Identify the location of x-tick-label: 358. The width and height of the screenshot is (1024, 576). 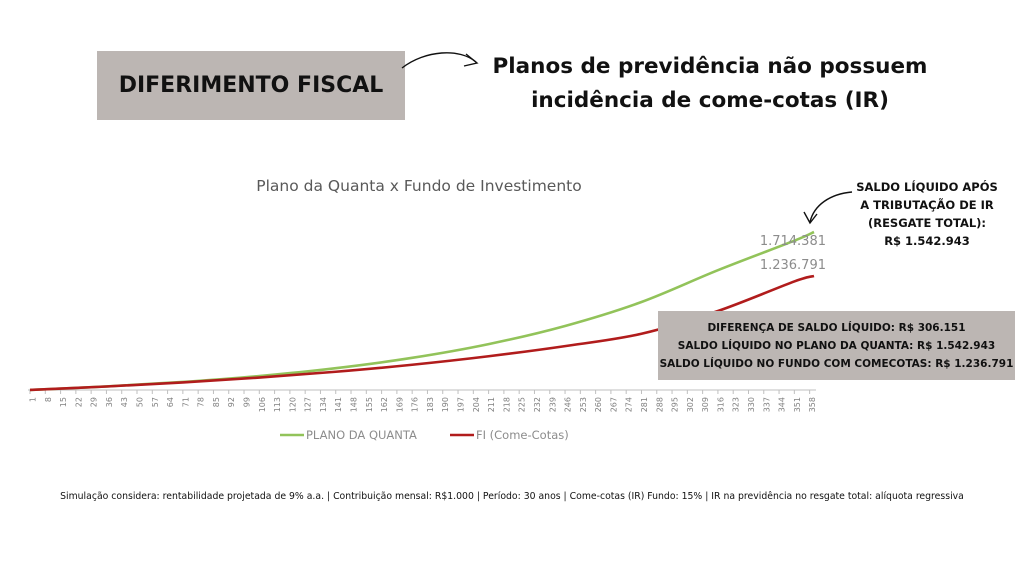
(812, 404).